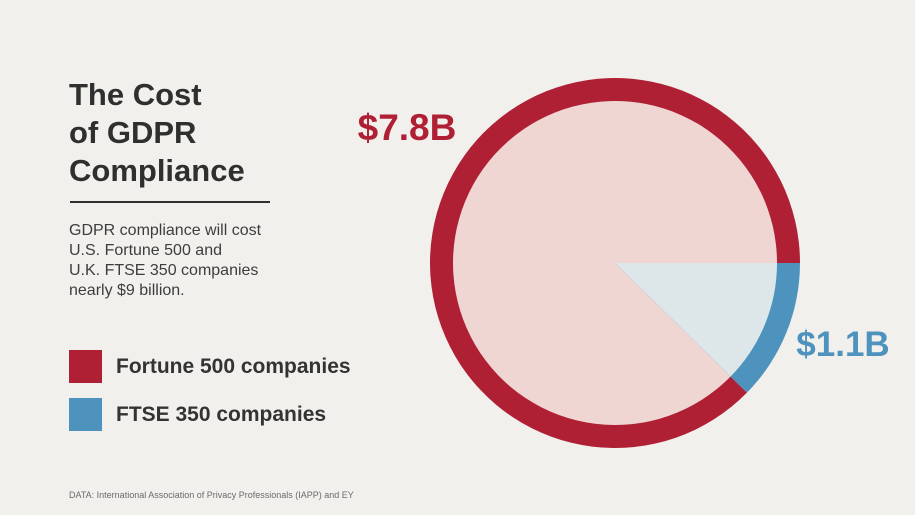 This screenshot has height=515, width=915. Describe the element at coordinates (165, 230) in the screenshot. I see `description-line-1: GDPR compliance will cost` at that location.